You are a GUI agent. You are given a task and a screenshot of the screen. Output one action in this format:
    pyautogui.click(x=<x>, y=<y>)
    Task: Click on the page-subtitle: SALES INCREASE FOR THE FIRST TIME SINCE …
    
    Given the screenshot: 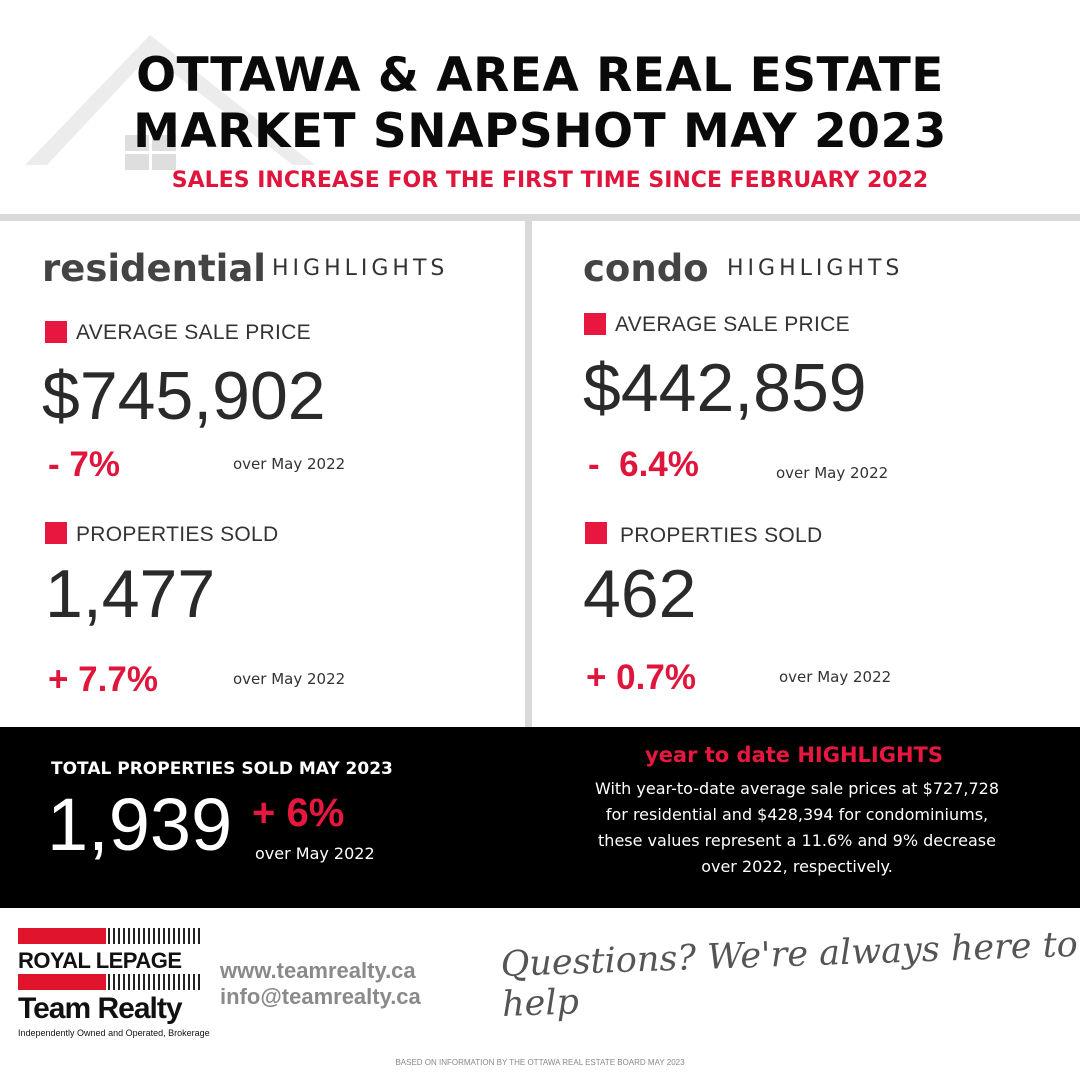 What is the action you would take?
    pyautogui.click(x=550, y=180)
    